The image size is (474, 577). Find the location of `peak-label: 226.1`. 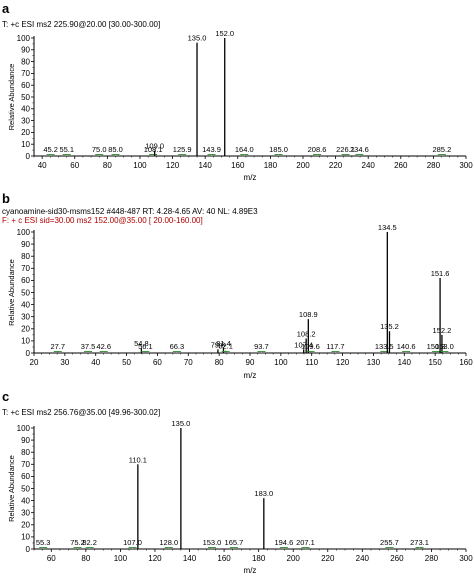

peak-label: 226.1 is located at coordinates (345, 149).